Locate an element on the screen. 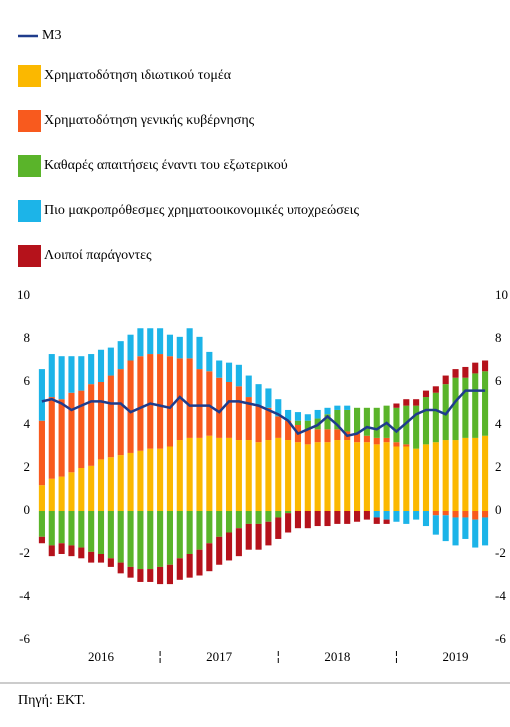  y2-tick-label: 0 is located at coordinates (498, 509).